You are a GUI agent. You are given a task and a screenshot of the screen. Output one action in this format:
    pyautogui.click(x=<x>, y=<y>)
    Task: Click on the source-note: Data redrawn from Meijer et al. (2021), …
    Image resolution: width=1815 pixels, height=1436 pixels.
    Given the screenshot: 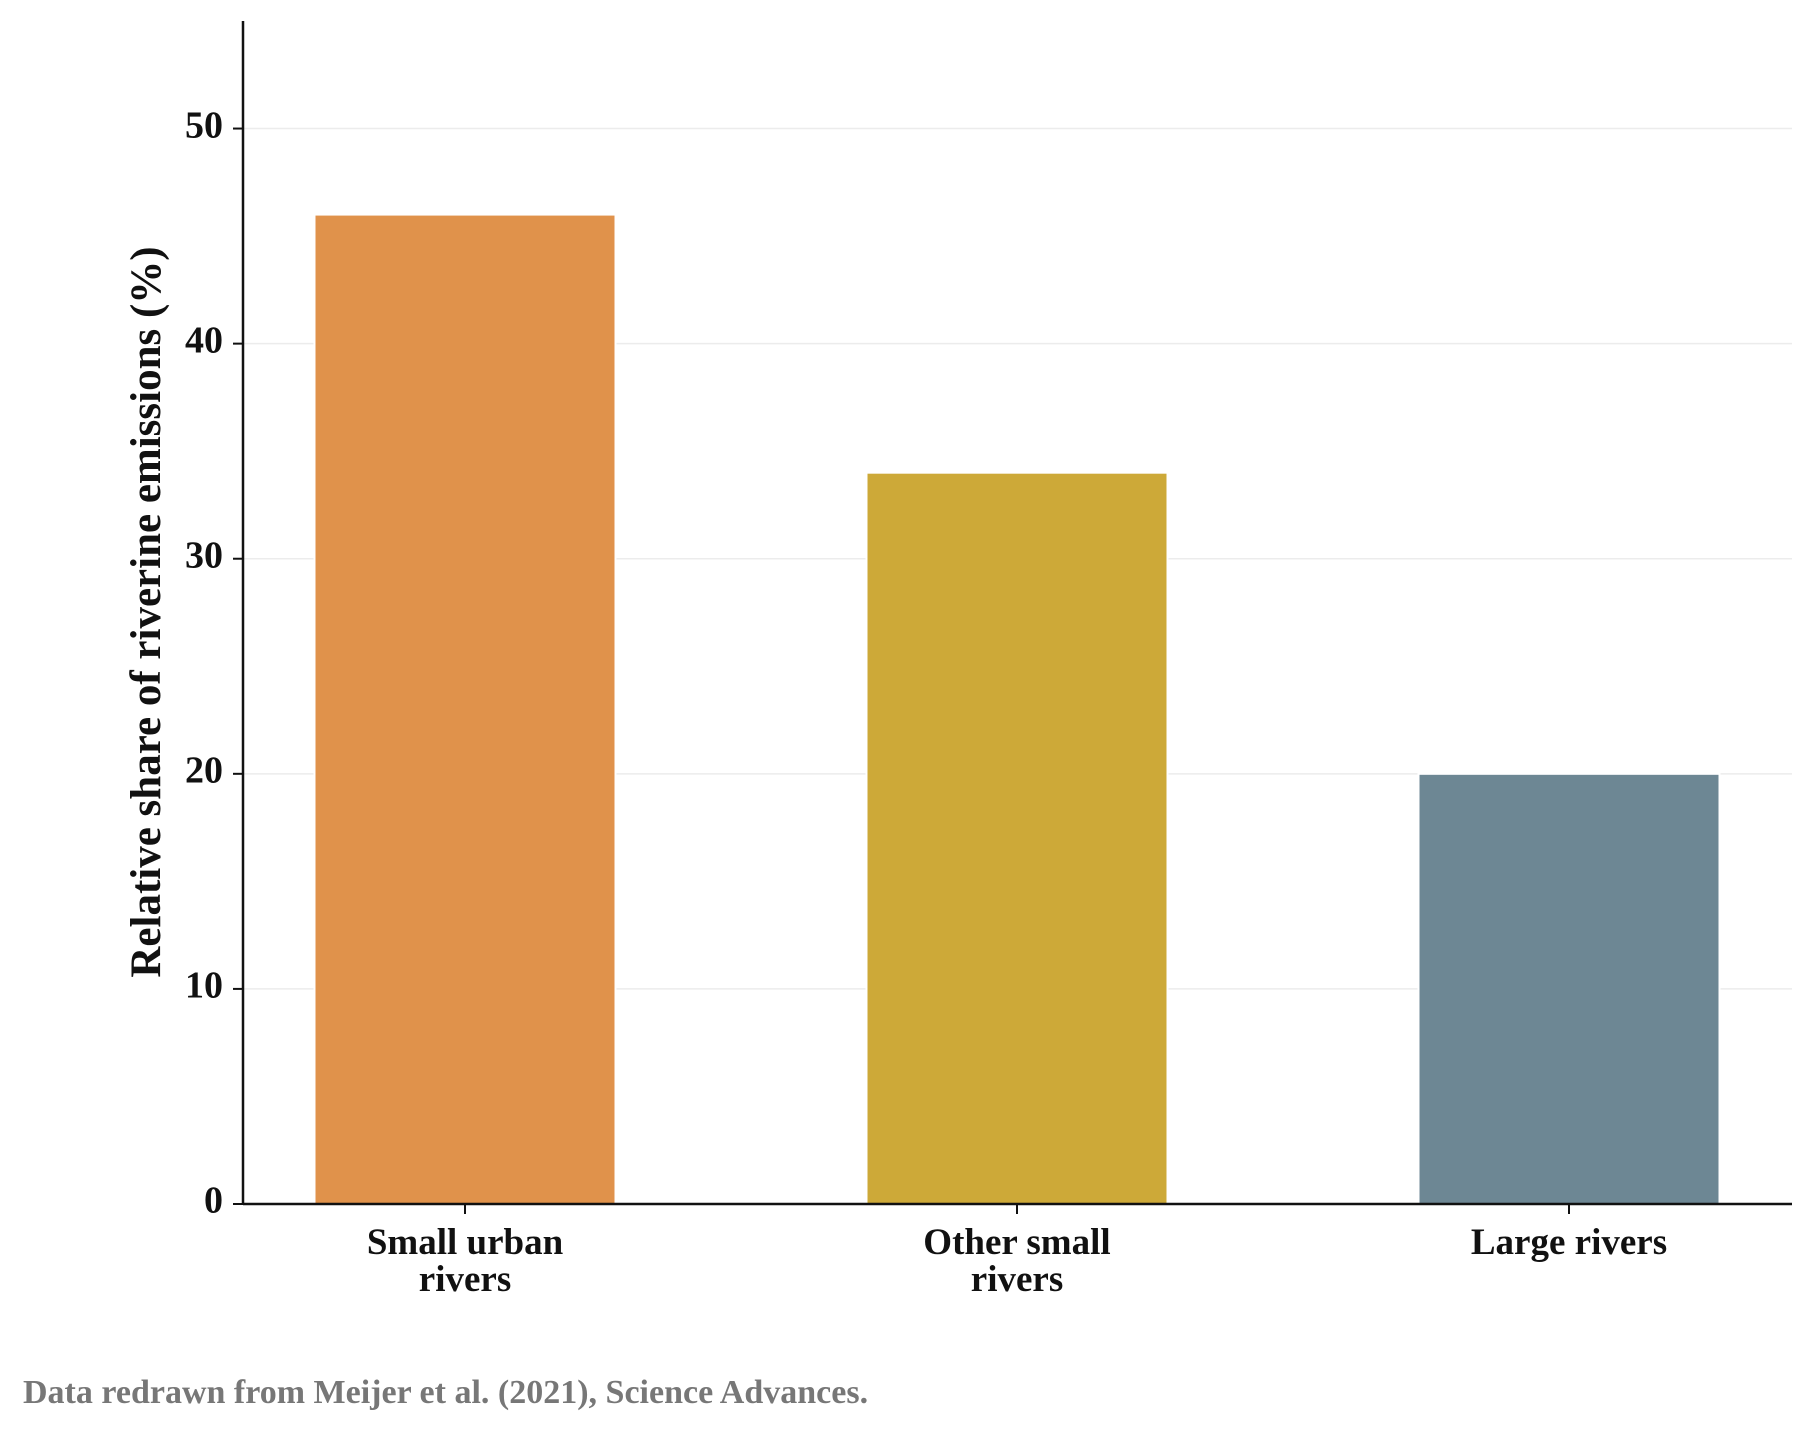 What is the action you would take?
    pyautogui.click(x=445, y=1392)
    